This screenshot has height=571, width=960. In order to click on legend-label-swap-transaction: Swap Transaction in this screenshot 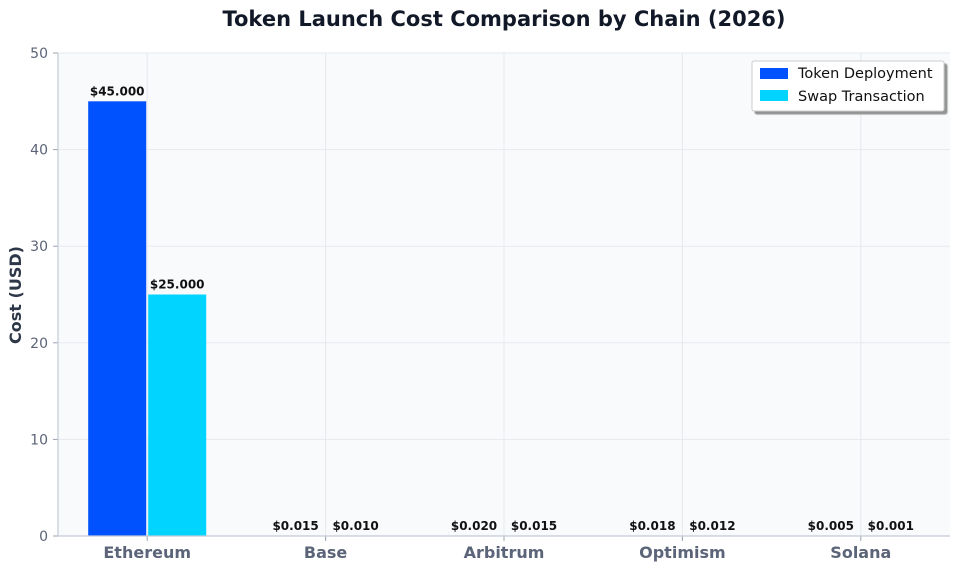, I will do `click(861, 97)`.